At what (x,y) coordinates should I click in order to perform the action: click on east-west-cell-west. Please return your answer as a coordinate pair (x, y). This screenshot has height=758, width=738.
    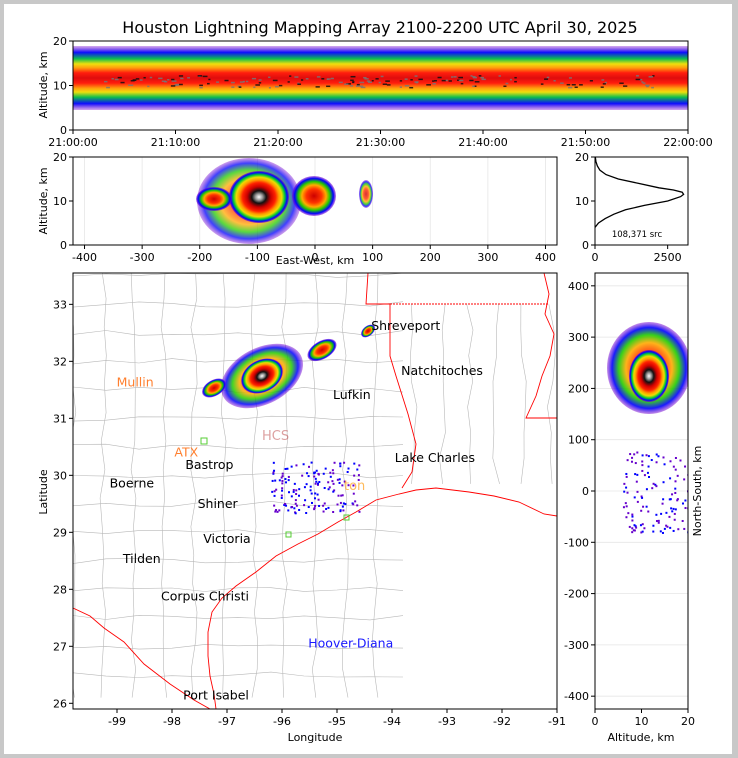
    Looking at the image, I should click on (214, 199).